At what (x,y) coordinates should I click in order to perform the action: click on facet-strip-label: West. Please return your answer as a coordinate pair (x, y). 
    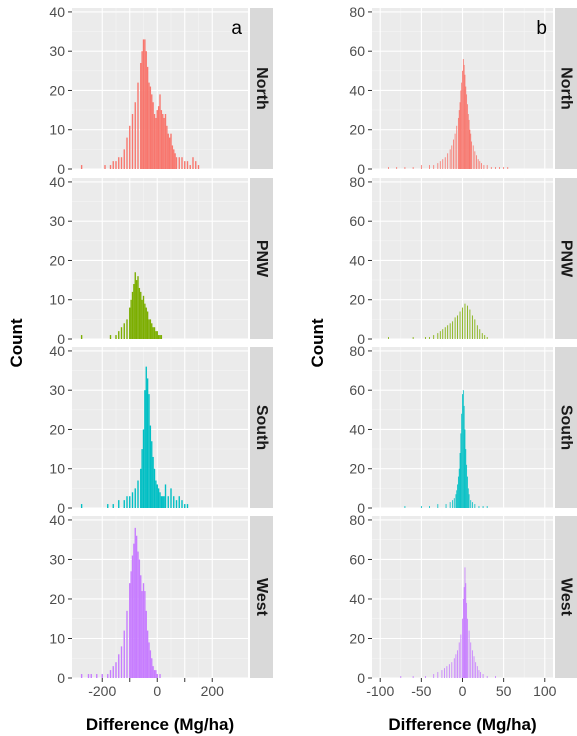
    Looking at the image, I should click on (566, 597).